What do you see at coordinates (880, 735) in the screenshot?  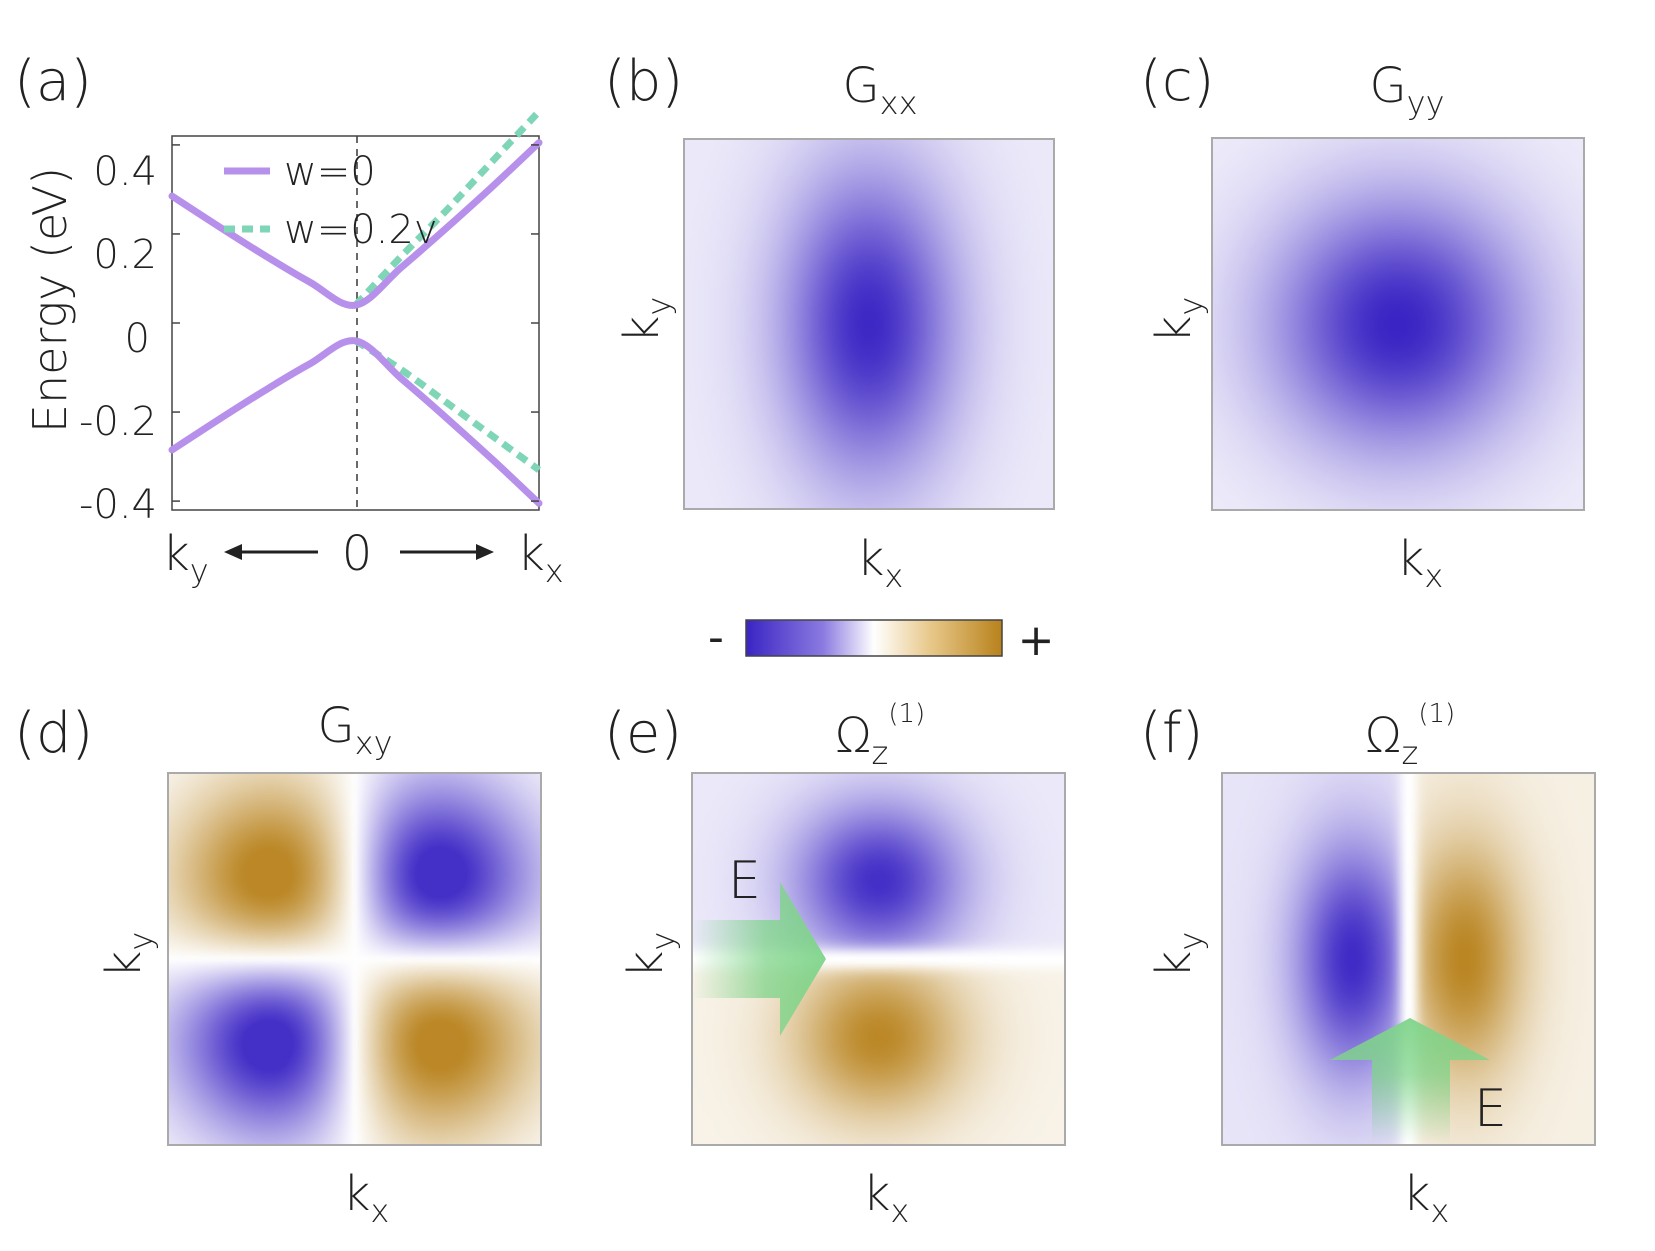 I see `panel-e-title: Ωz(1)` at bounding box center [880, 735].